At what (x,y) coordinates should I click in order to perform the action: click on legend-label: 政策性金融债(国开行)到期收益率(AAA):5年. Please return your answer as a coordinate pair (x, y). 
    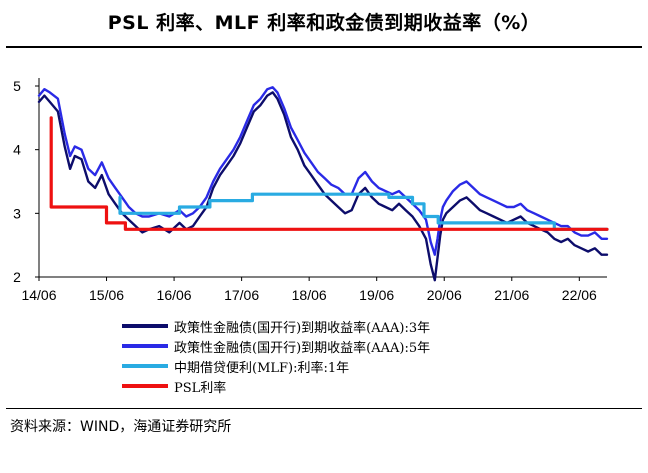
    Looking at the image, I should click on (302, 348).